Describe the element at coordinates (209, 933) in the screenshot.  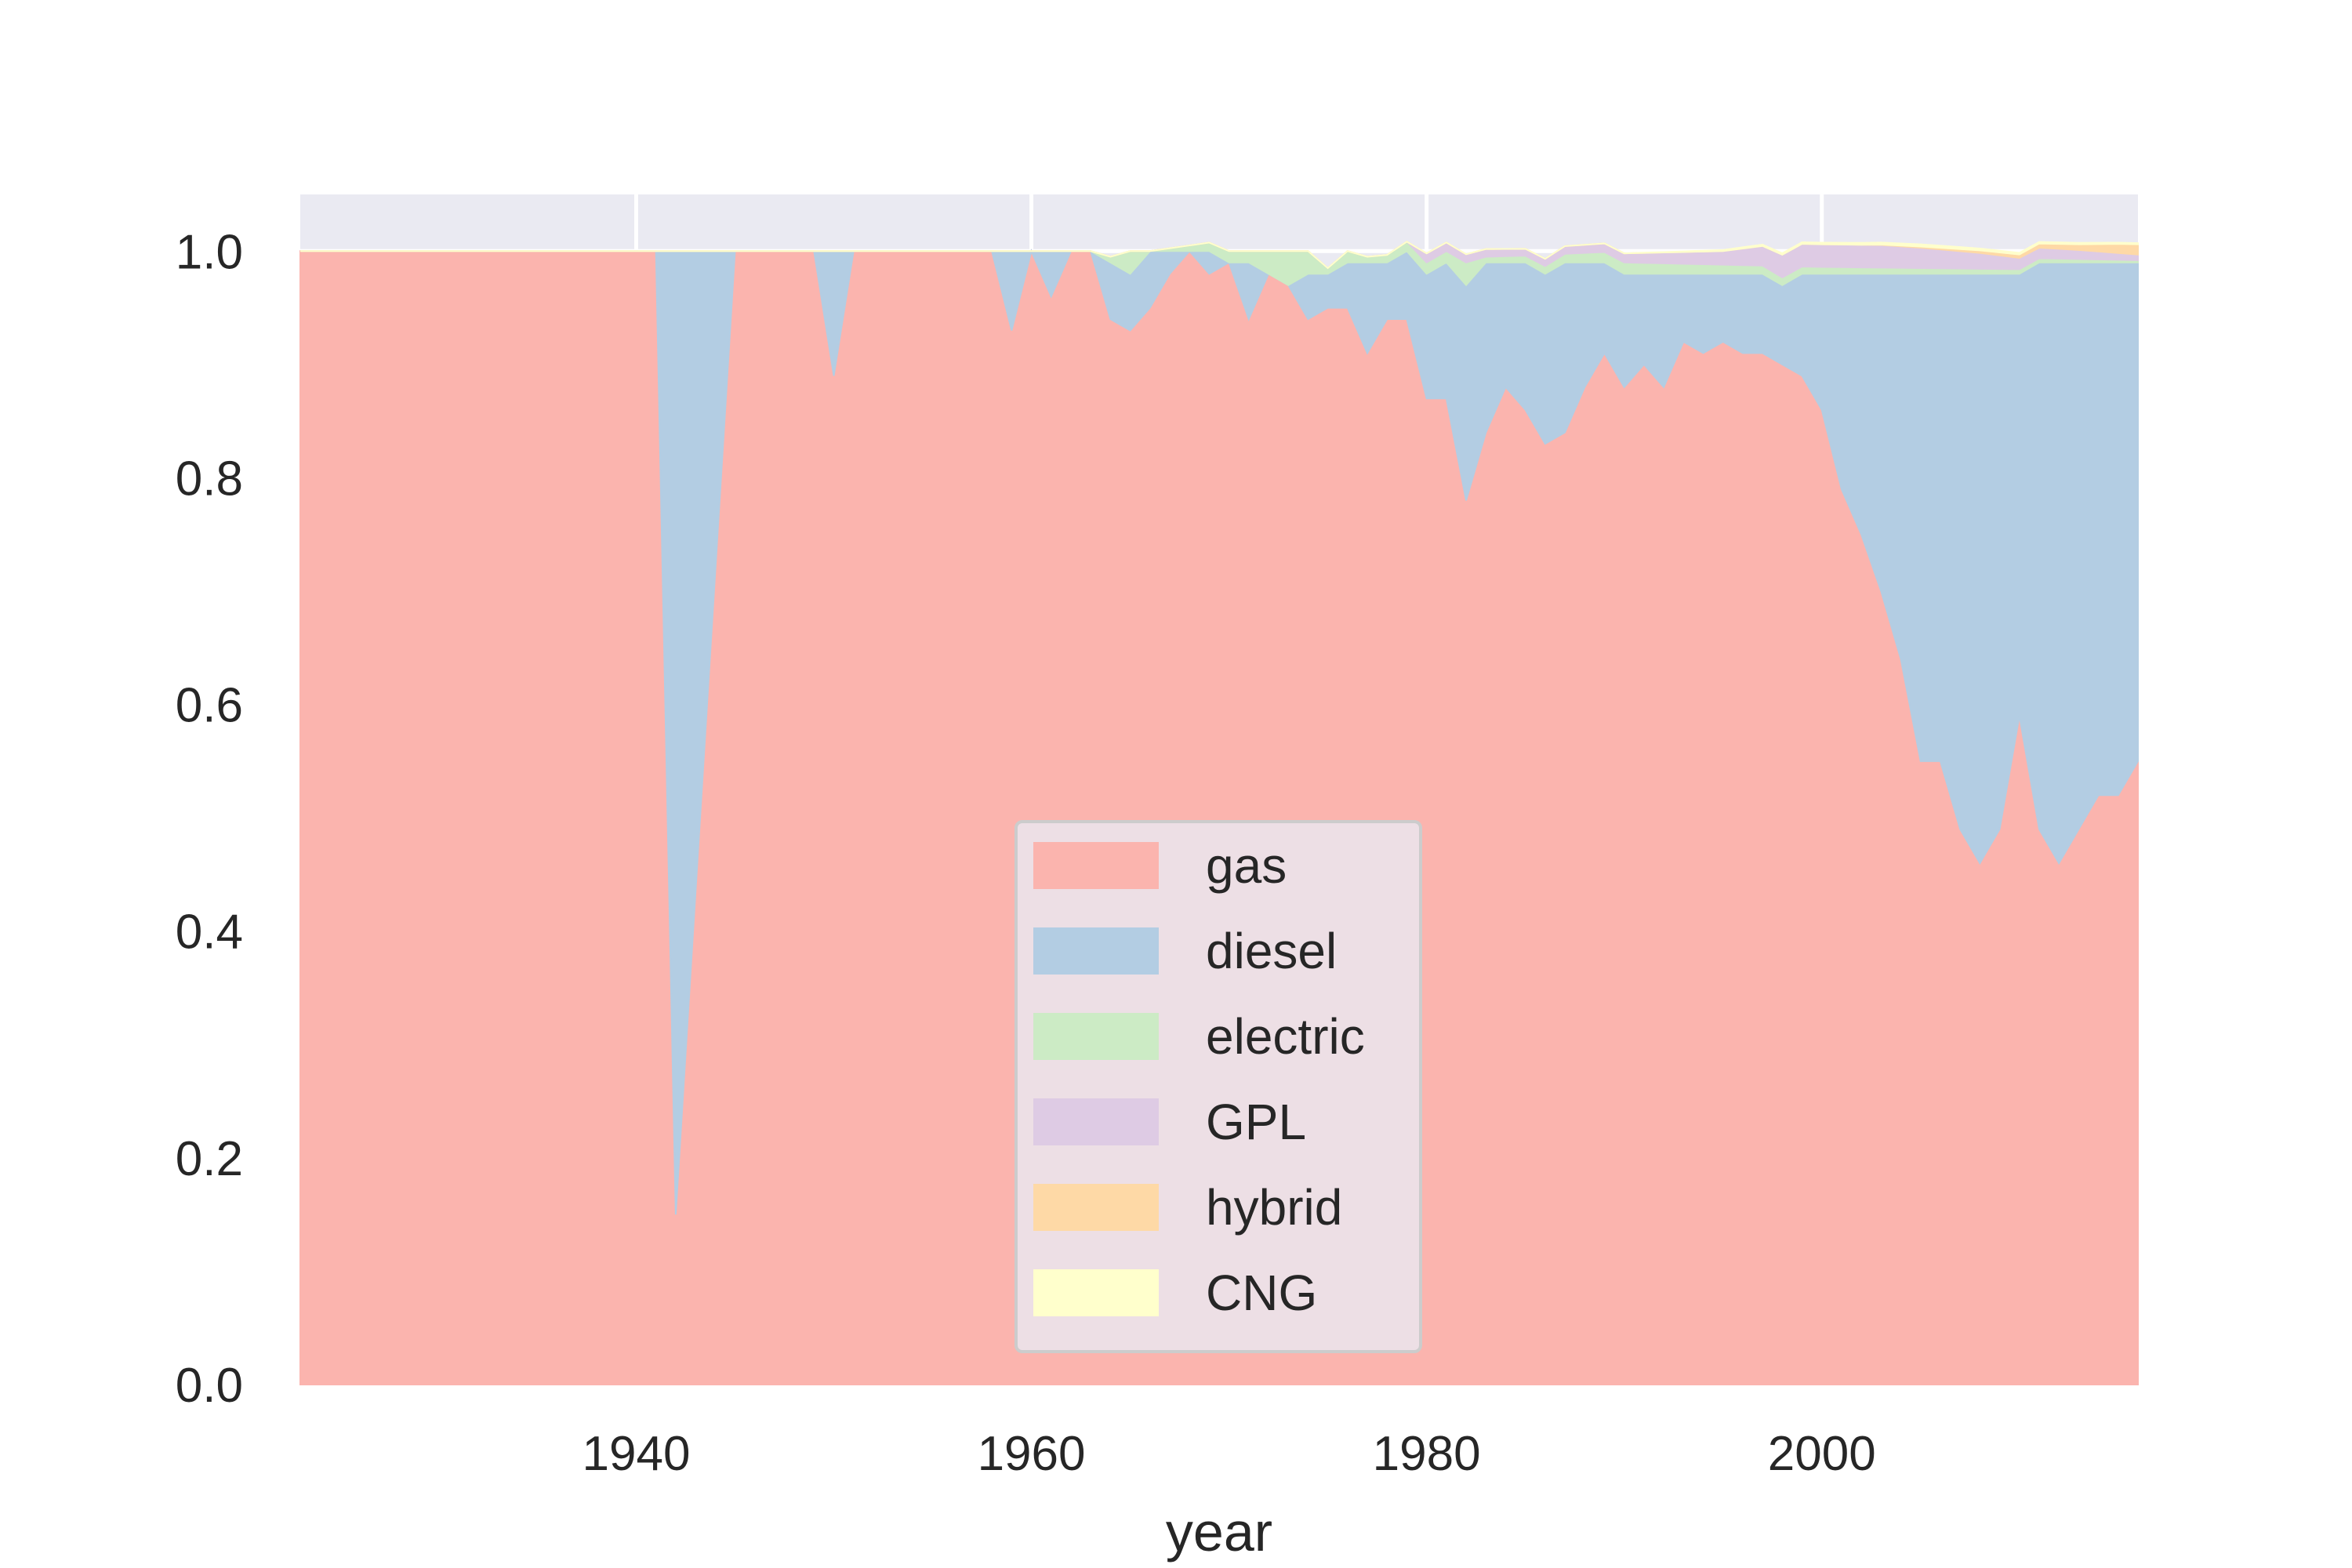
I see `y-tick-label: 0.4` at that location.